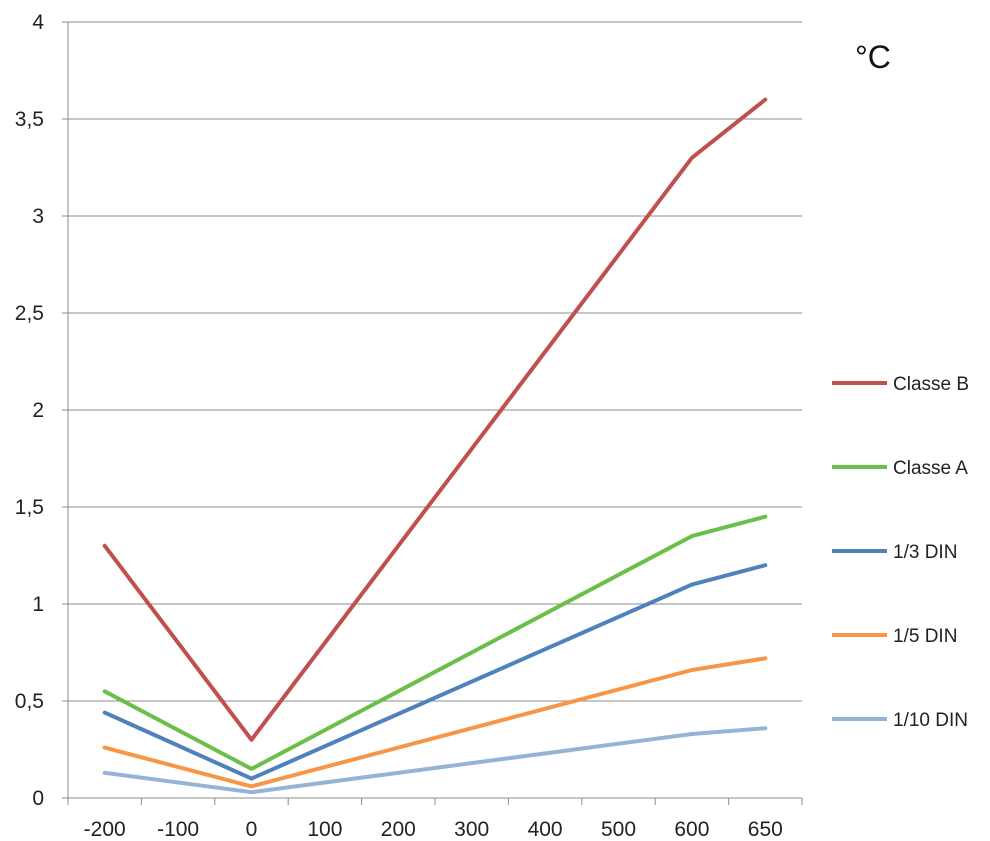 This screenshot has width=990, height=841. Describe the element at coordinates (178, 829) in the screenshot. I see `x-tick-label: -100` at that location.